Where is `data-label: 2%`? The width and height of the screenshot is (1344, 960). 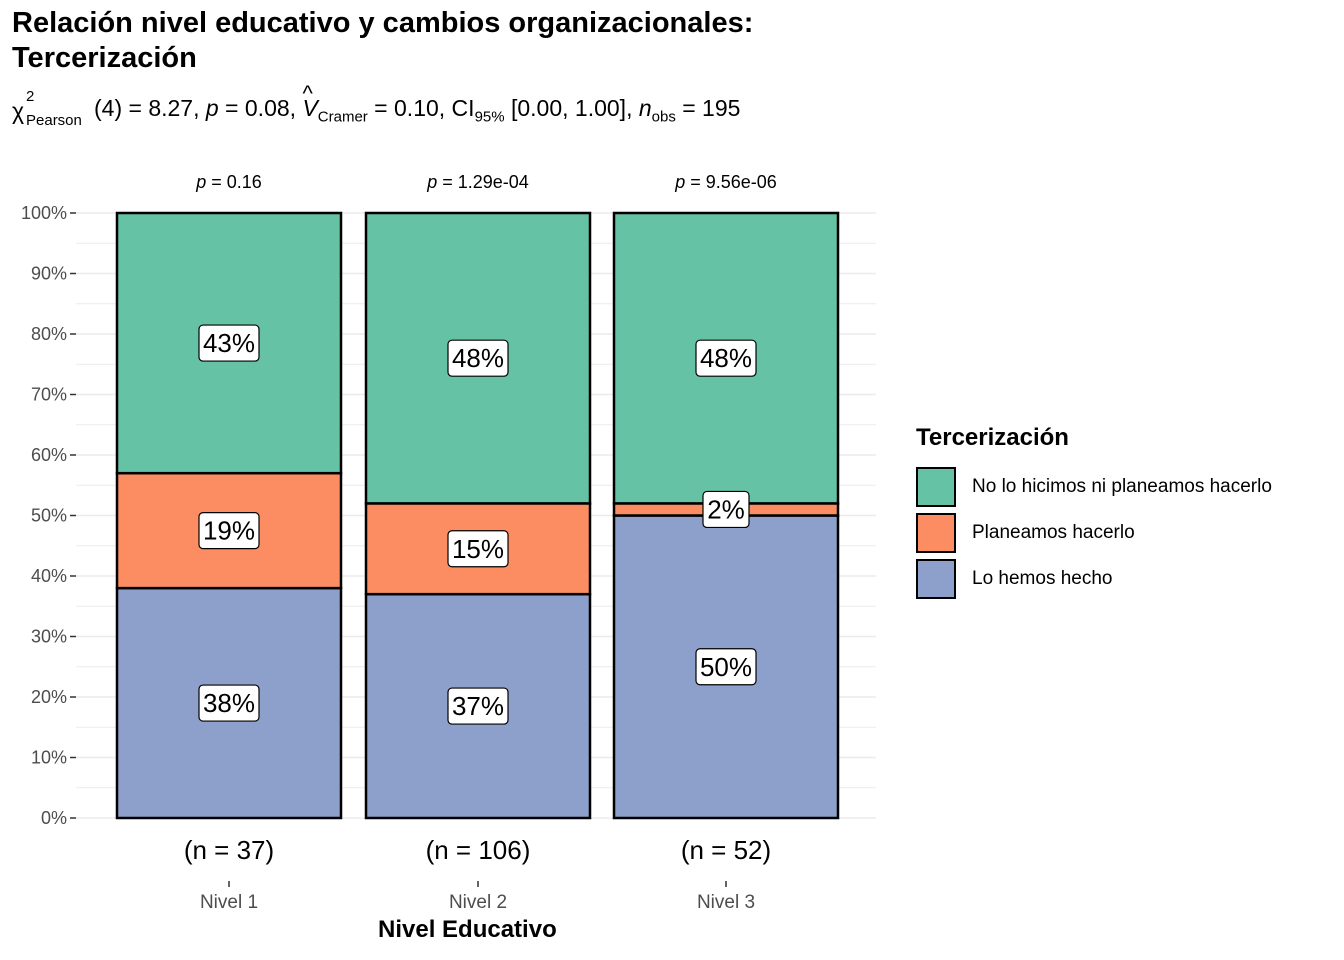
data-label: 2% is located at coordinates (726, 509).